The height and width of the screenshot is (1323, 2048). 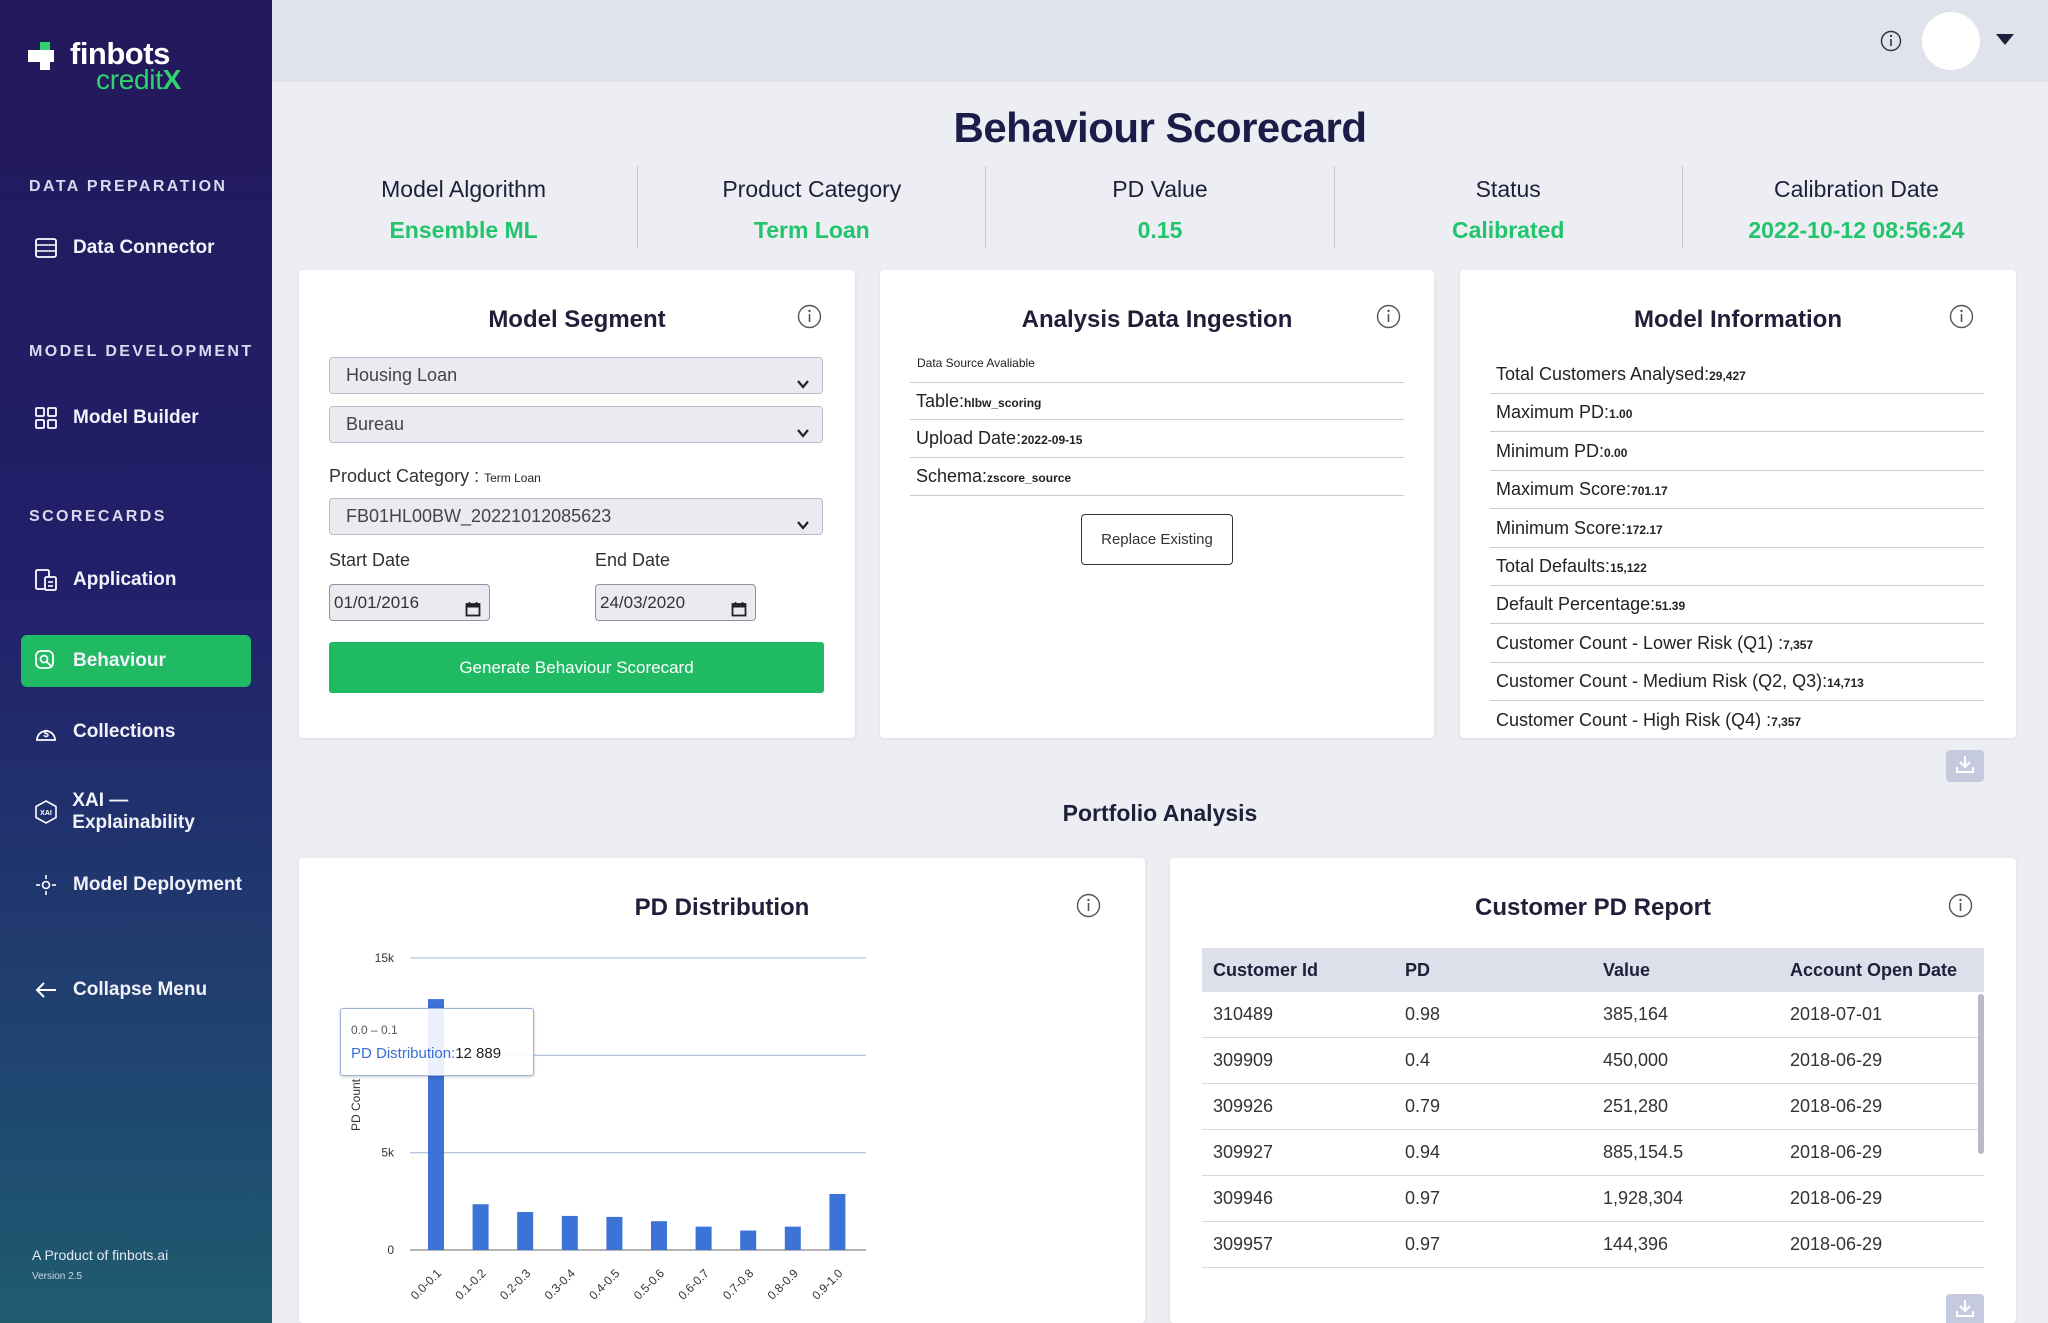 What do you see at coordinates (478, 1053) in the screenshot?
I see `tooltip-value: 12 889` at bounding box center [478, 1053].